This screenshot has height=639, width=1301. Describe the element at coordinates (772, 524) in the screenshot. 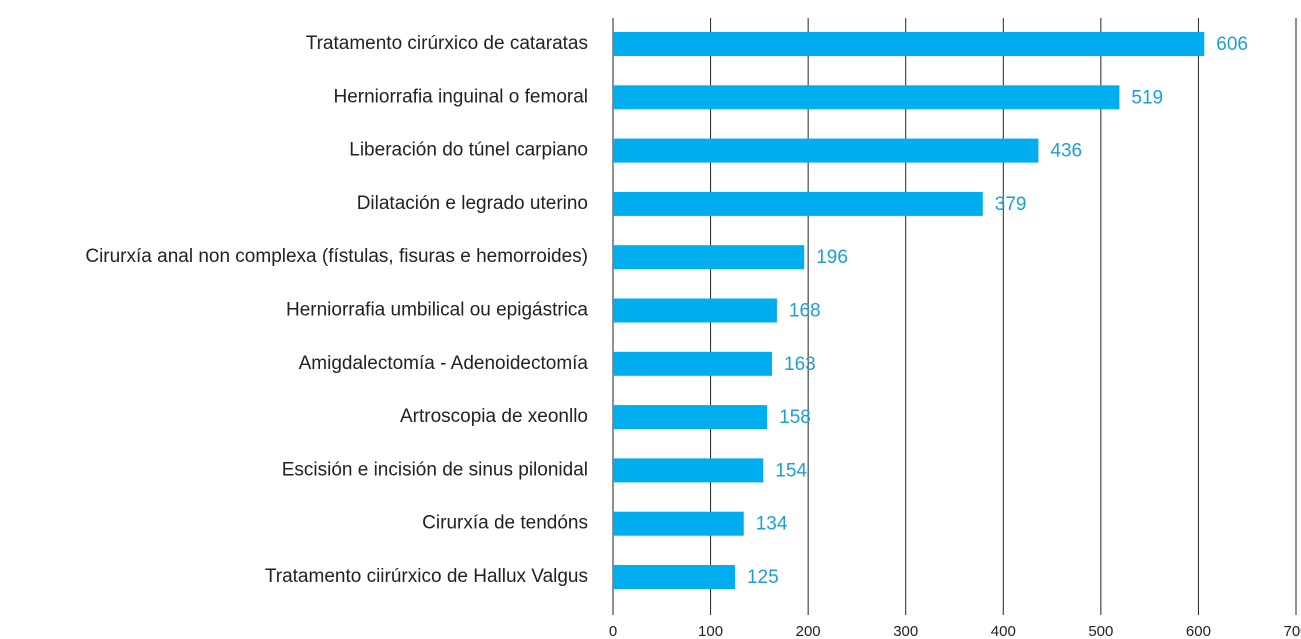

I see `value-label: 134` at that location.